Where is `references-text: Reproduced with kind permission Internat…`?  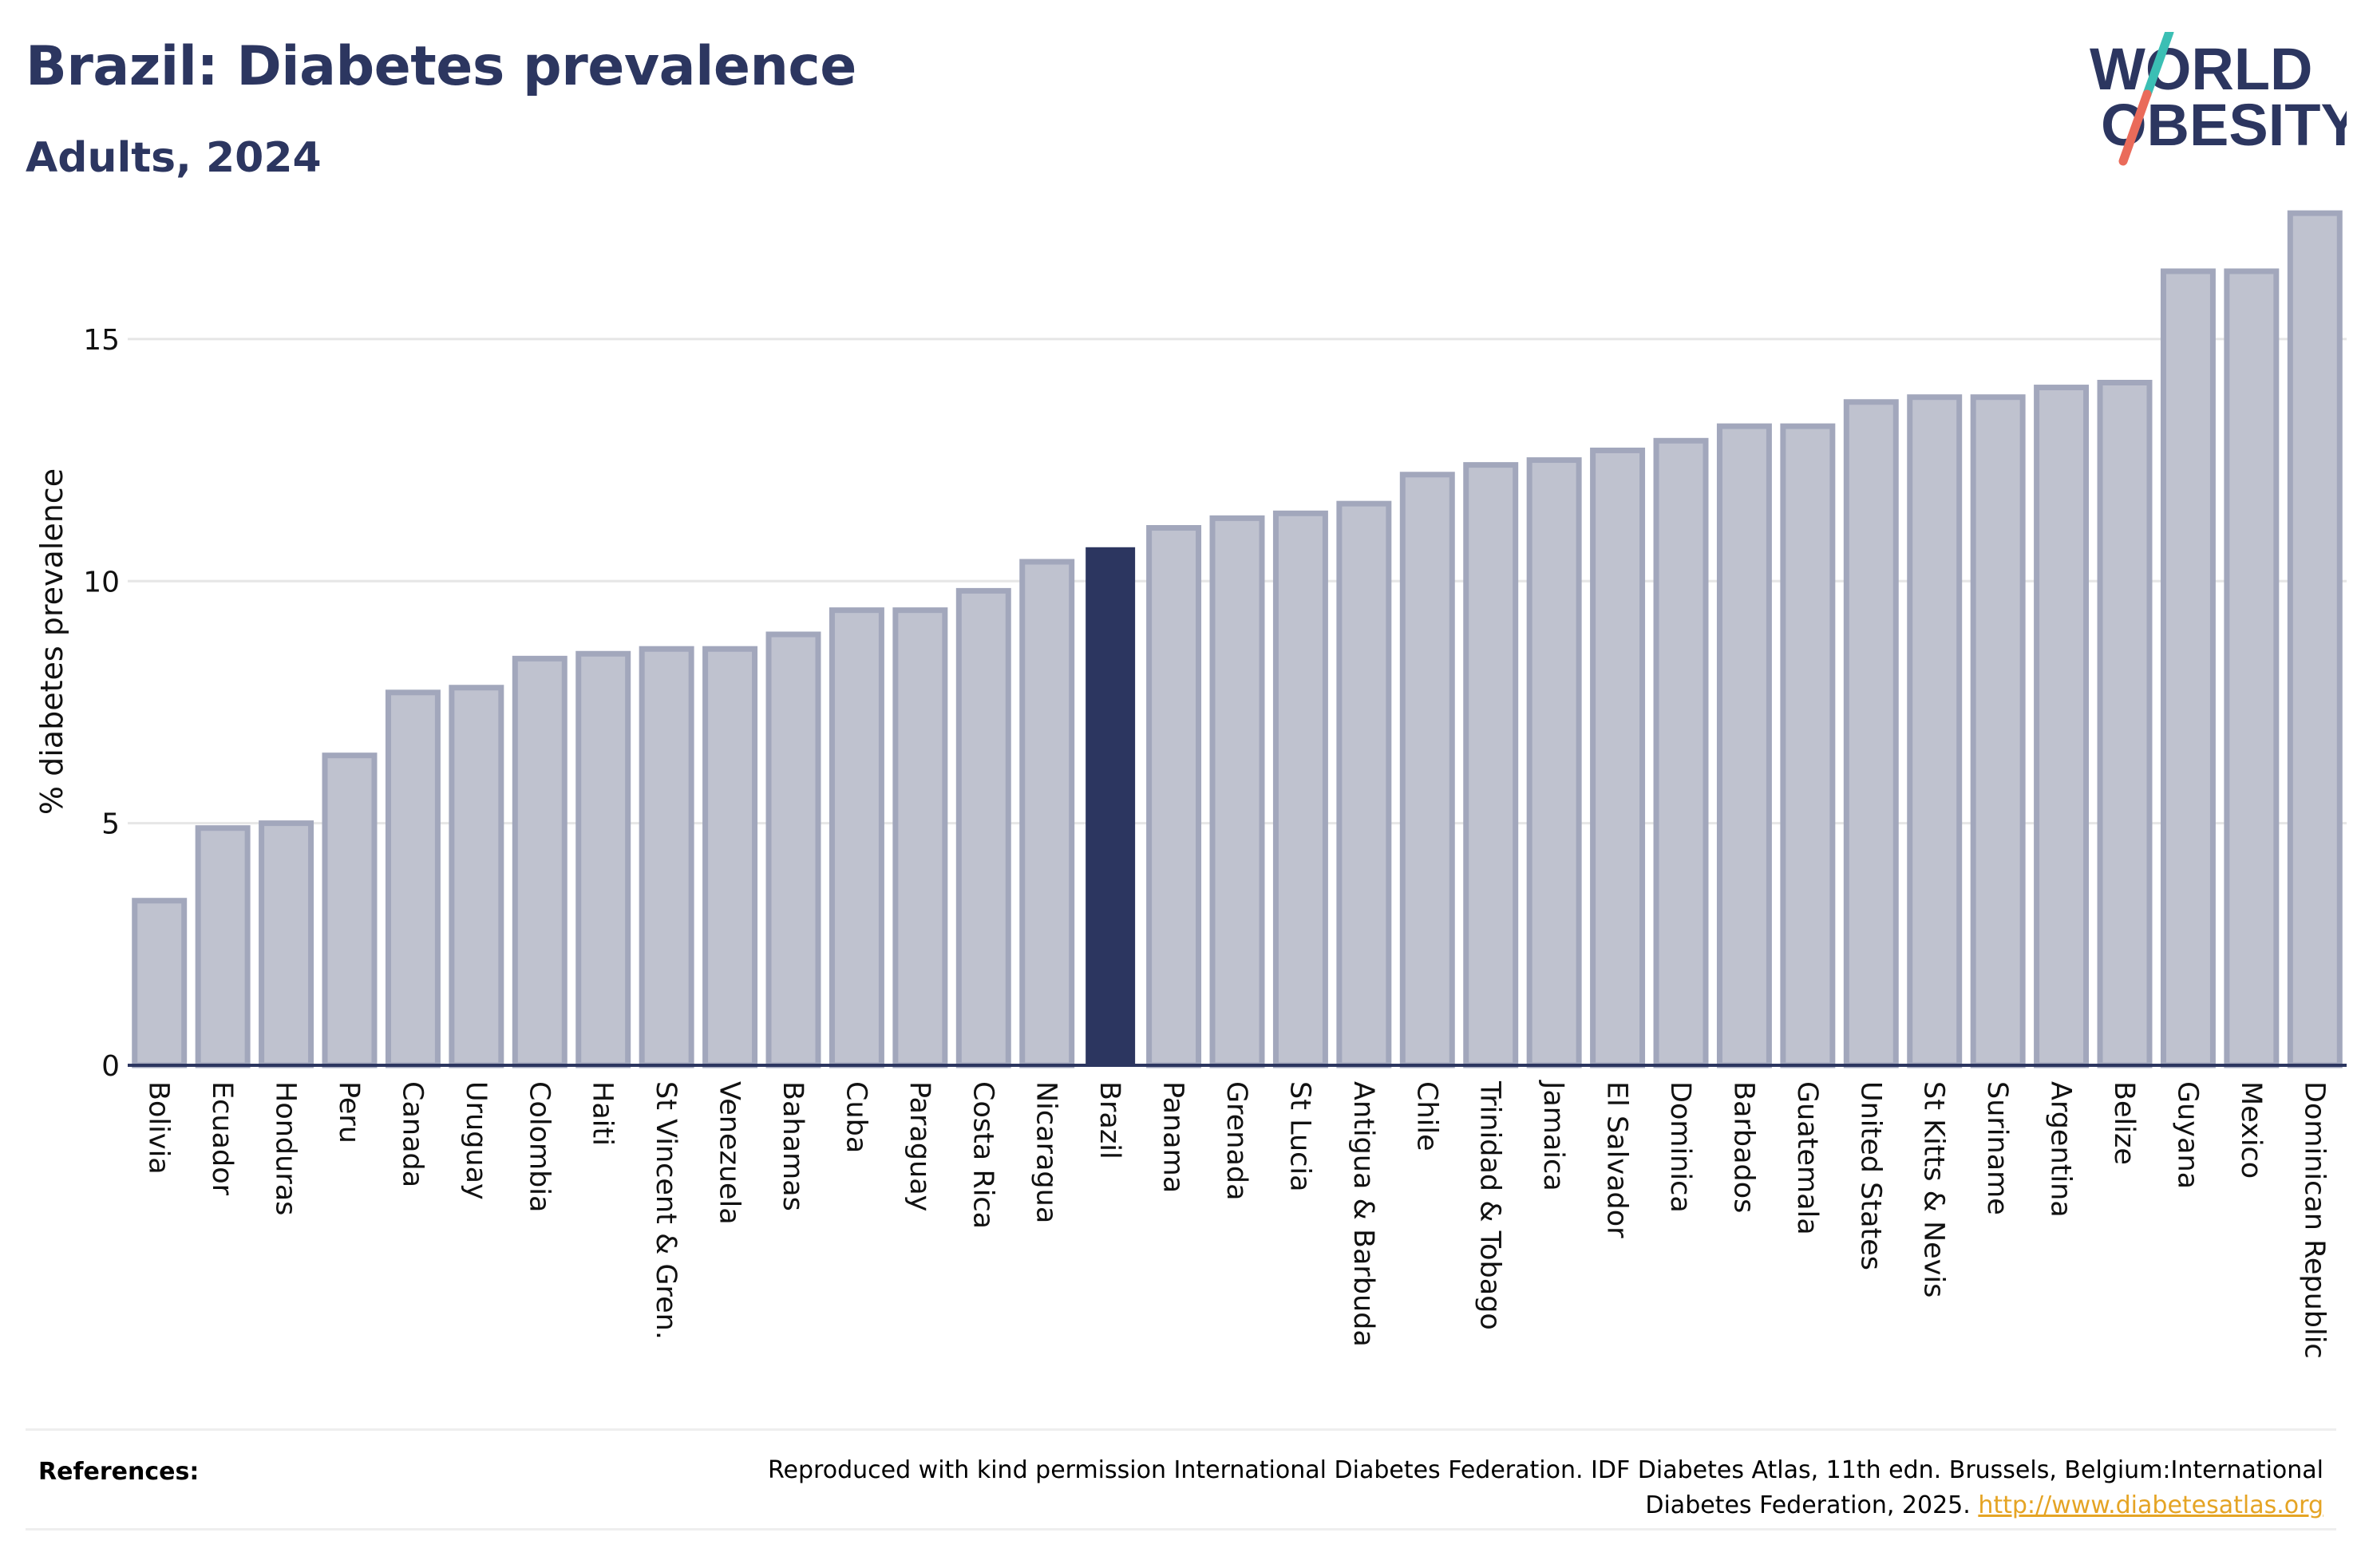 references-text: Reproduced with kind permission Internat… is located at coordinates (1505, 1488).